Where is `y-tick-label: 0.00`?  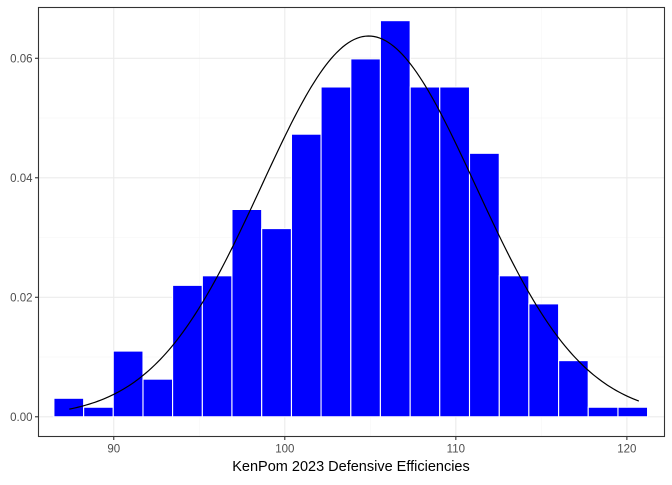
y-tick-label: 0.00 is located at coordinates (21, 418).